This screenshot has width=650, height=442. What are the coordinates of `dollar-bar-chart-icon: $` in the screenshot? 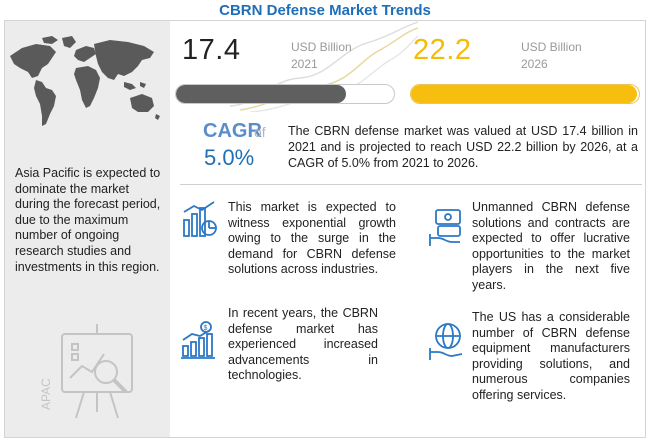 It's located at (198, 340).